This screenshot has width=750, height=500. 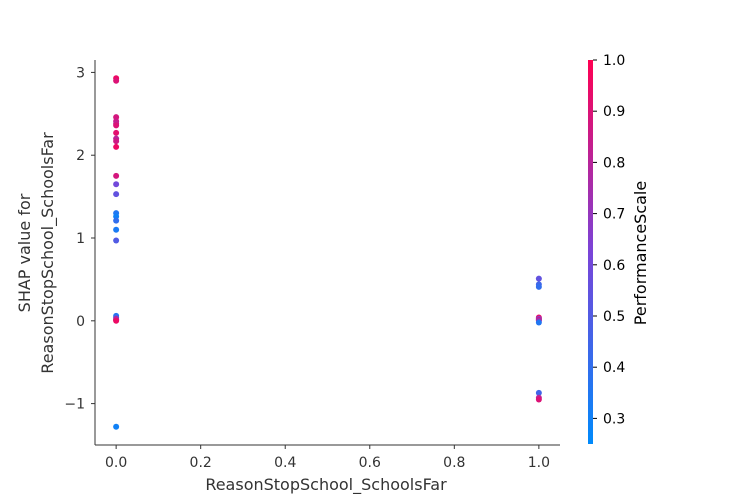 I want to click on colorbar-label: PerformanceScale, so click(x=640, y=253).